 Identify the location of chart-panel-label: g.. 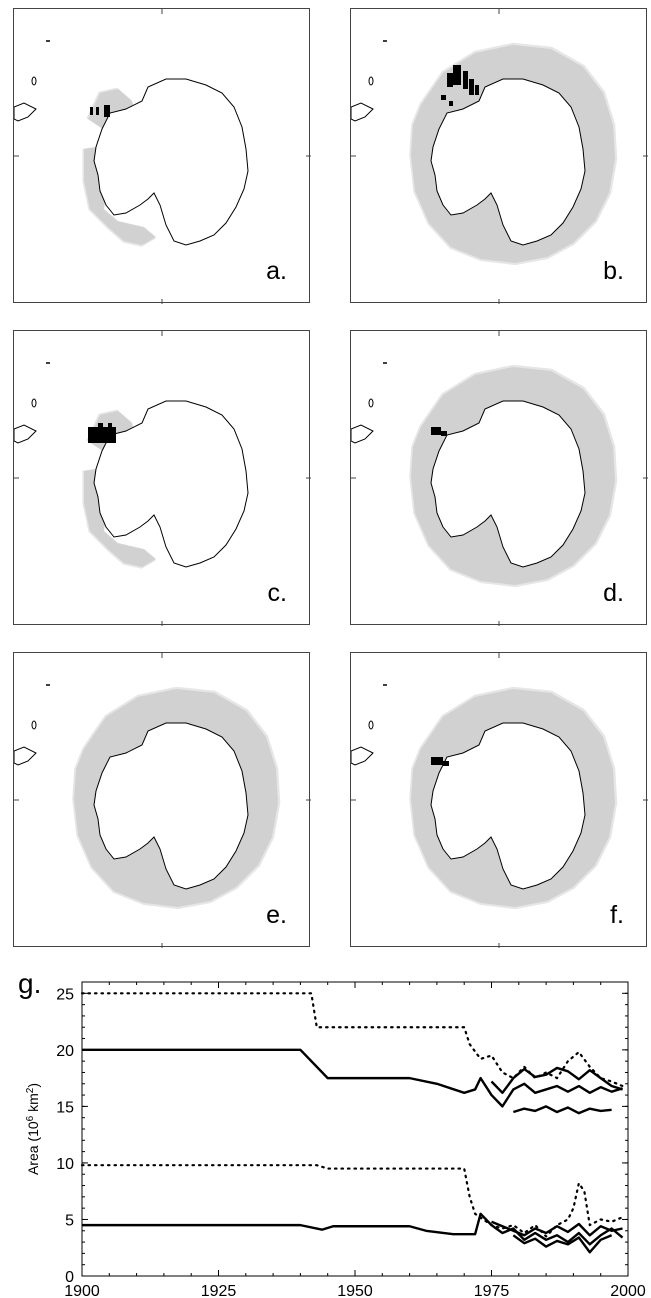
(30, 983).